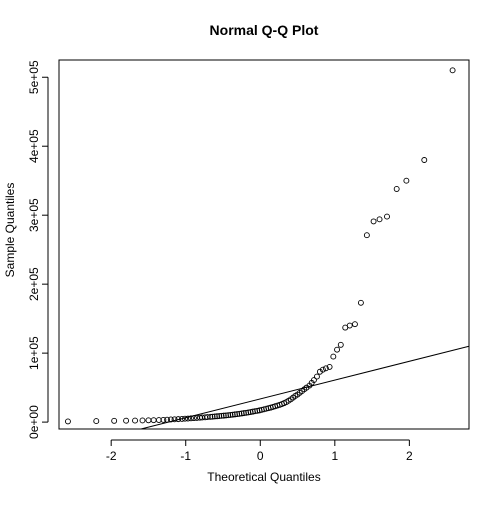 Image resolution: width=500 pixels, height=505 pixels. Describe the element at coordinates (34, 422) in the screenshot. I see `y-tick-label: 0e+00` at that location.